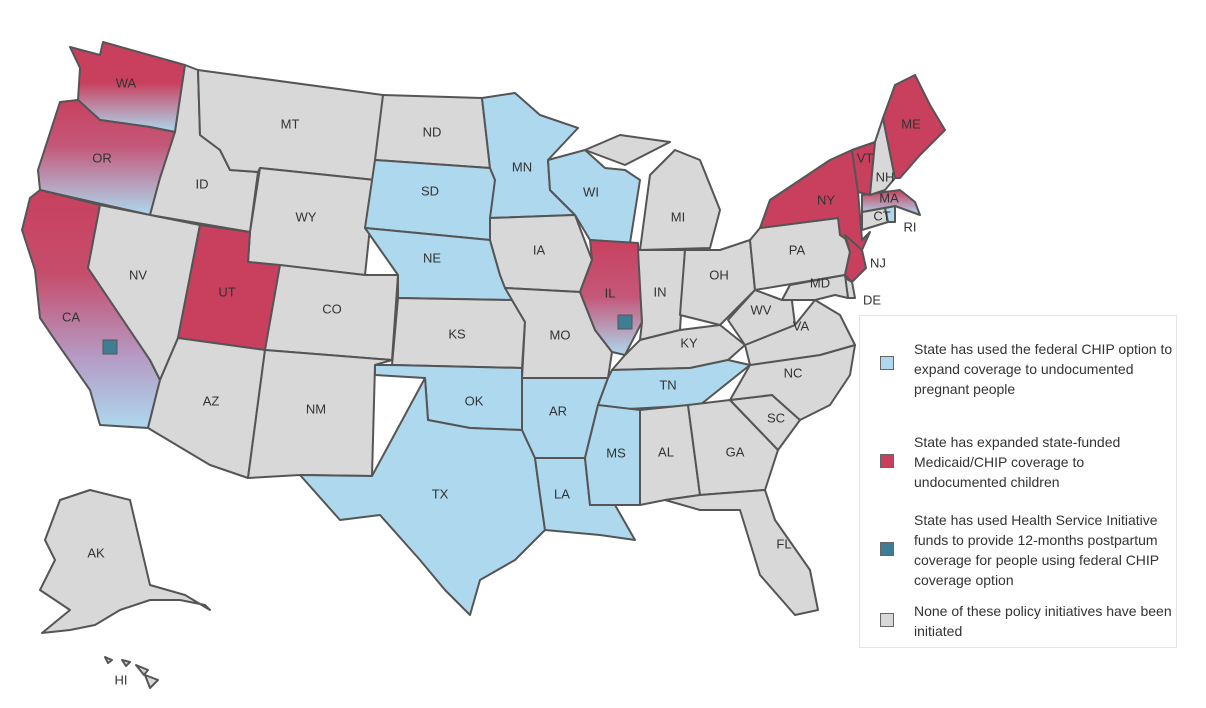  What do you see at coordinates (110, 347) in the screenshot?
I see `hsi-marker-CA` at bounding box center [110, 347].